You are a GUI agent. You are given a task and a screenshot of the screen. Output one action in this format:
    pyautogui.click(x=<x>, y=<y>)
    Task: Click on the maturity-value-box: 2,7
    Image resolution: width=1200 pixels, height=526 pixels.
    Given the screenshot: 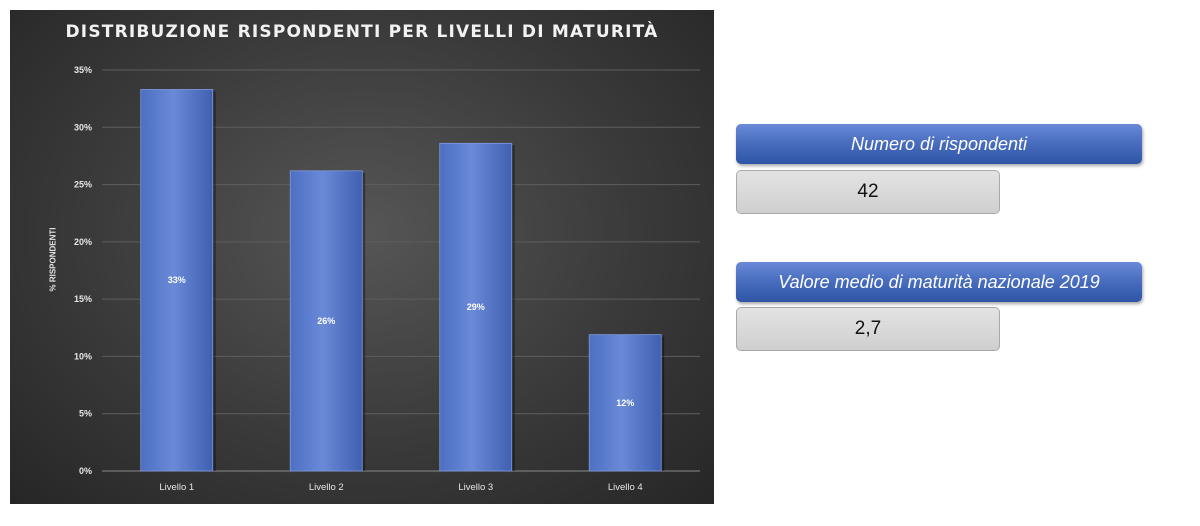 What is the action you would take?
    pyautogui.click(x=868, y=329)
    